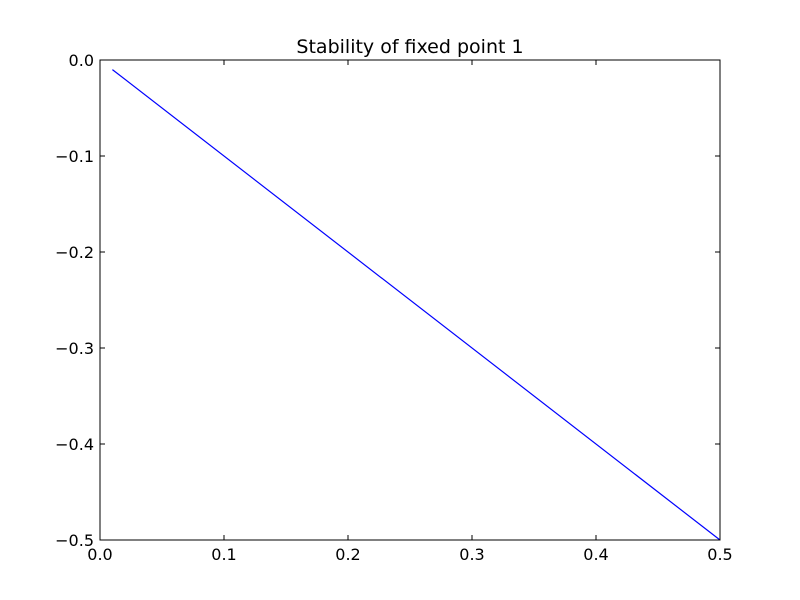 This screenshot has height=600, width=800. I want to click on y-tick-label: −0.2, so click(74, 252).